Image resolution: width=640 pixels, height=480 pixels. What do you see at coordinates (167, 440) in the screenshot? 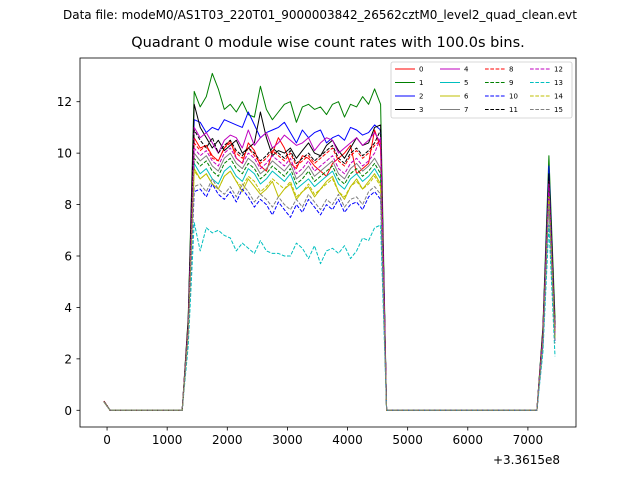
I see `x-tick-label: 1000` at bounding box center [167, 440].